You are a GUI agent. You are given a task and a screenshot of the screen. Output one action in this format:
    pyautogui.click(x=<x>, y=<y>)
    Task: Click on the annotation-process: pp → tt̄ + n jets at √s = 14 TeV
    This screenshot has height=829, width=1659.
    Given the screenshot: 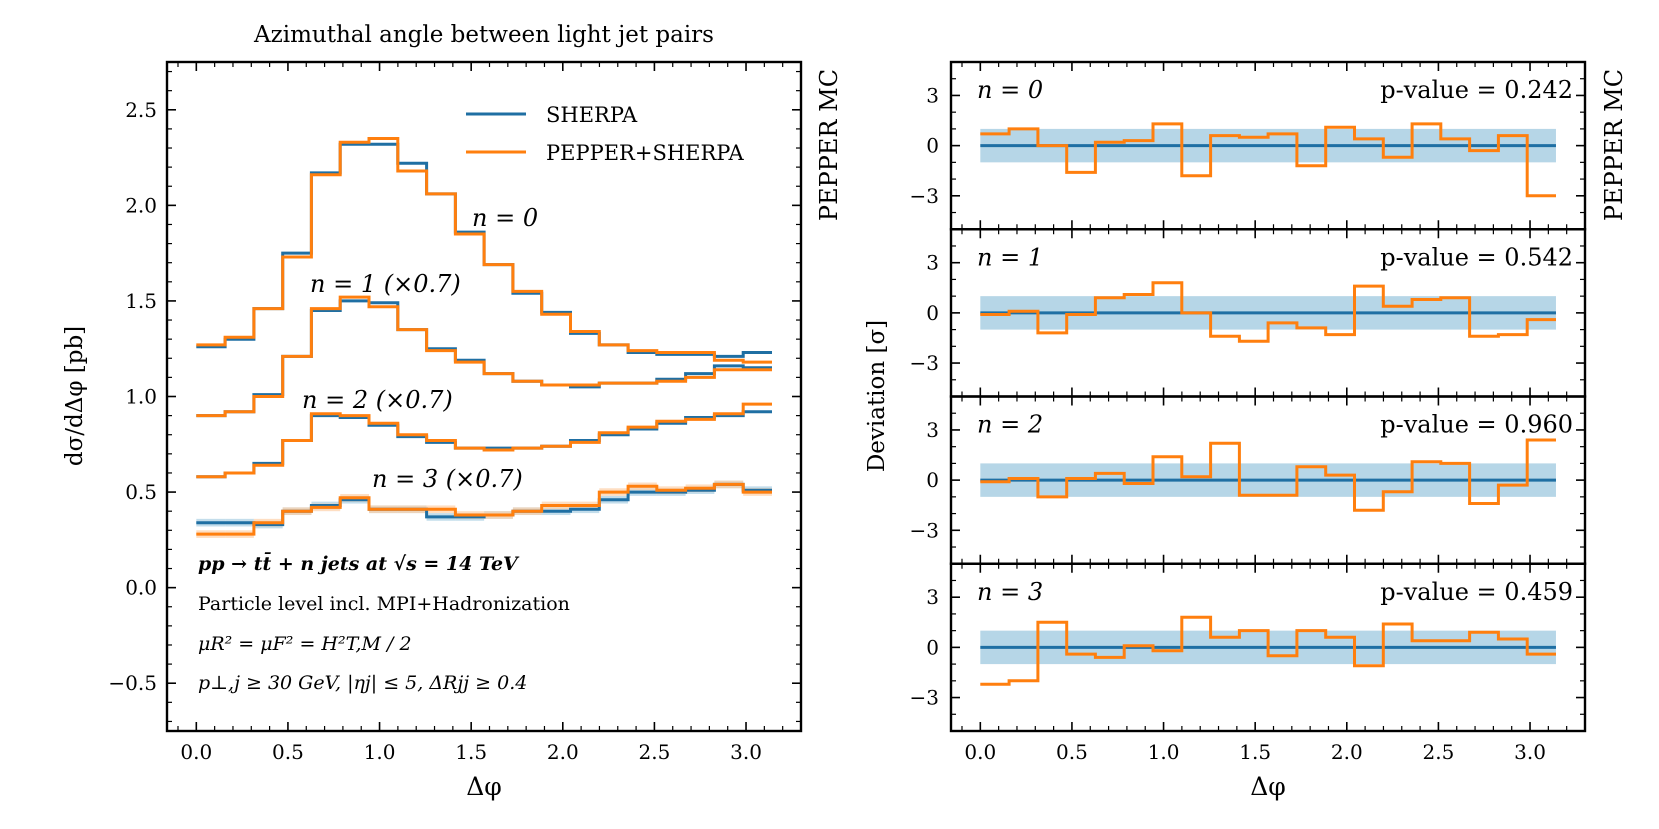 What is the action you would take?
    pyautogui.click(x=359, y=564)
    